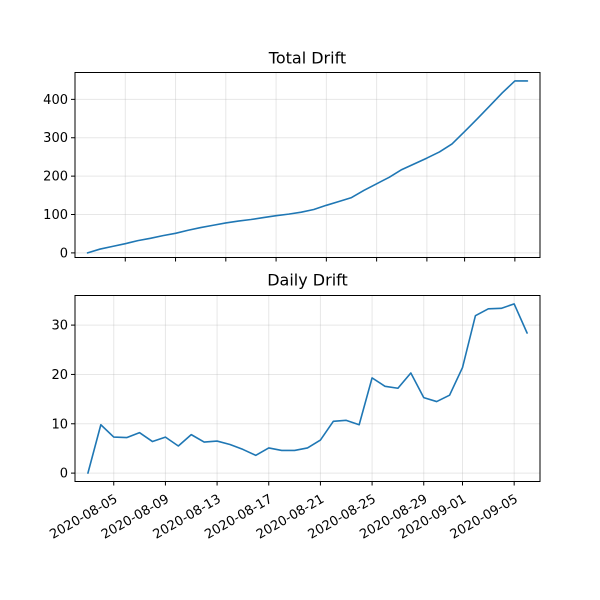 The height and width of the screenshot is (600, 600). Describe the element at coordinates (59, 424) in the screenshot. I see `y-tick-label: 10` at that location.